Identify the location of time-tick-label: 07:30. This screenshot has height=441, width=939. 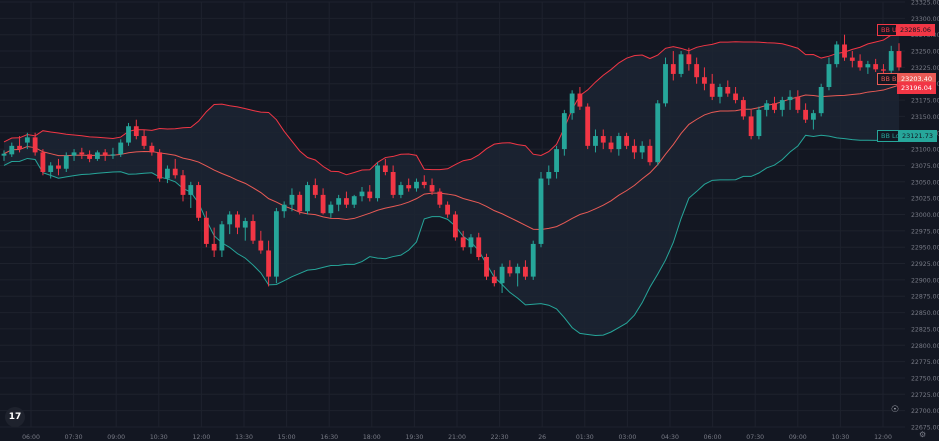
(755, 437).